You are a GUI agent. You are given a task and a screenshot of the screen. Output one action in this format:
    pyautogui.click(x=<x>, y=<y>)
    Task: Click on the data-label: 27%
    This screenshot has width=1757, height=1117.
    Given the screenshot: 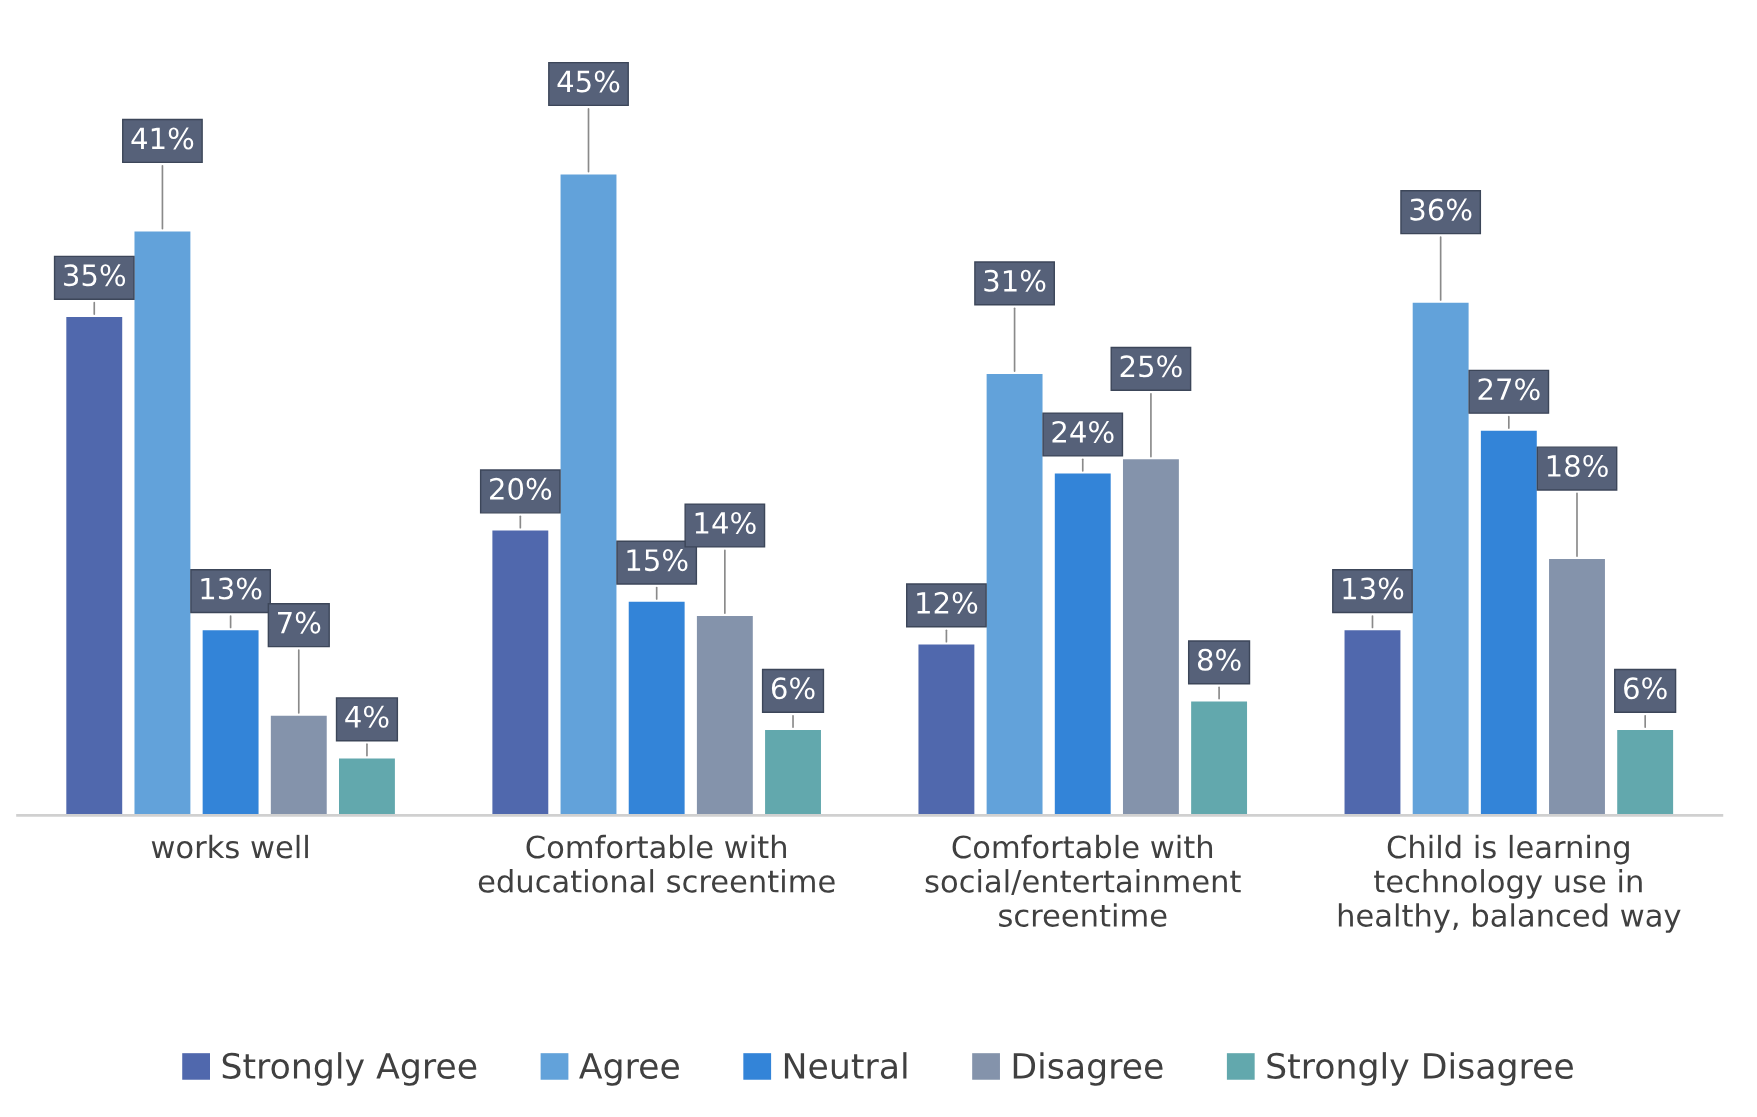 What is the action you would take?
    pyautogui.click(x=1509, y=389)
    